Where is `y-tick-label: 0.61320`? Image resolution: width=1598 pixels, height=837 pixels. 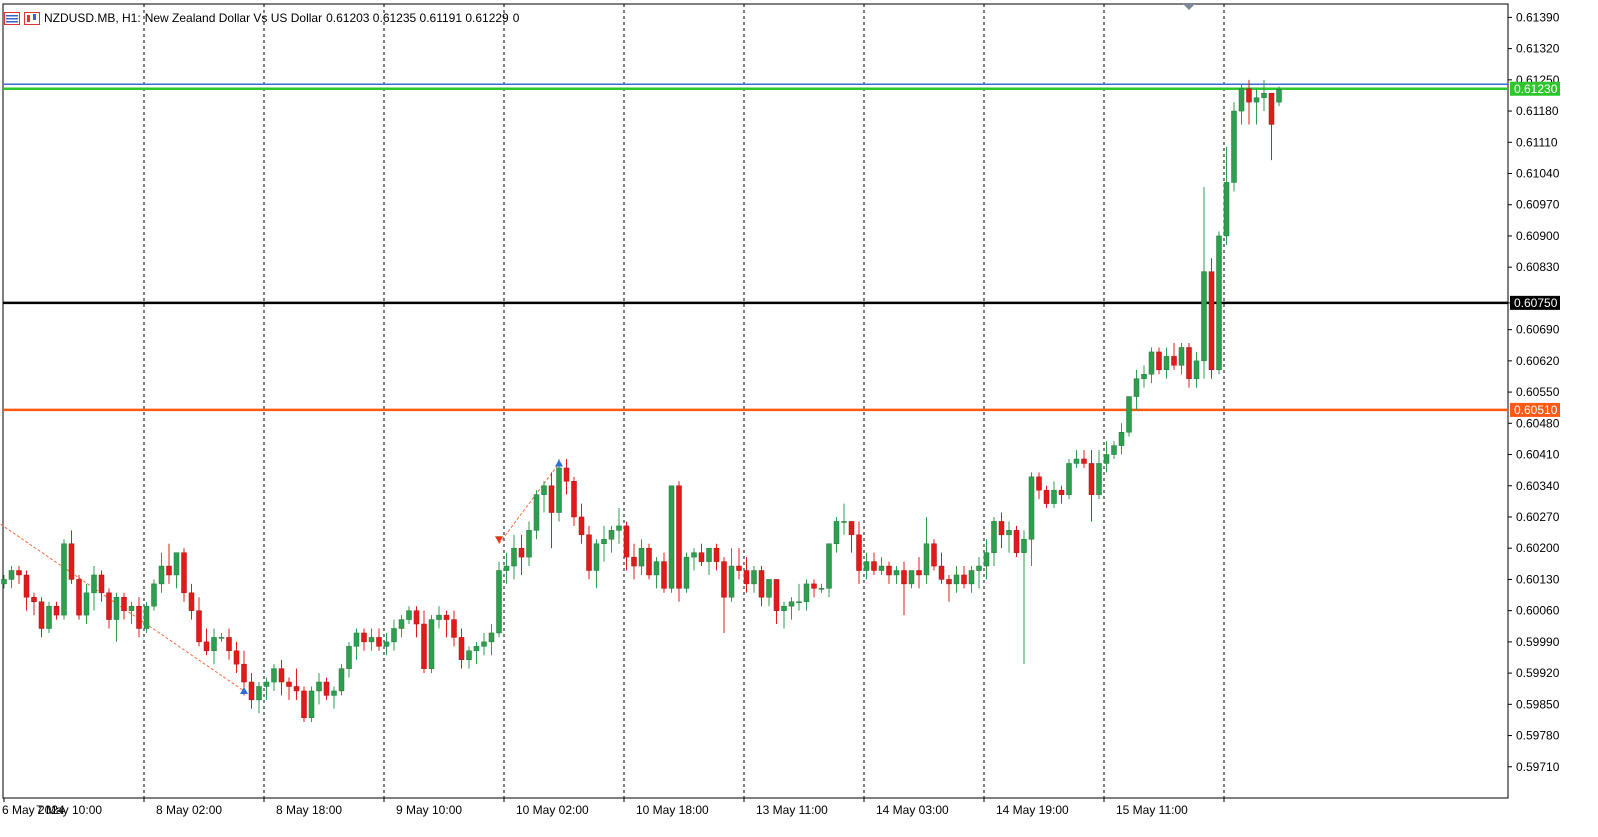 y-tick-label: 0.61320 is located at coordinates (1538, 49).